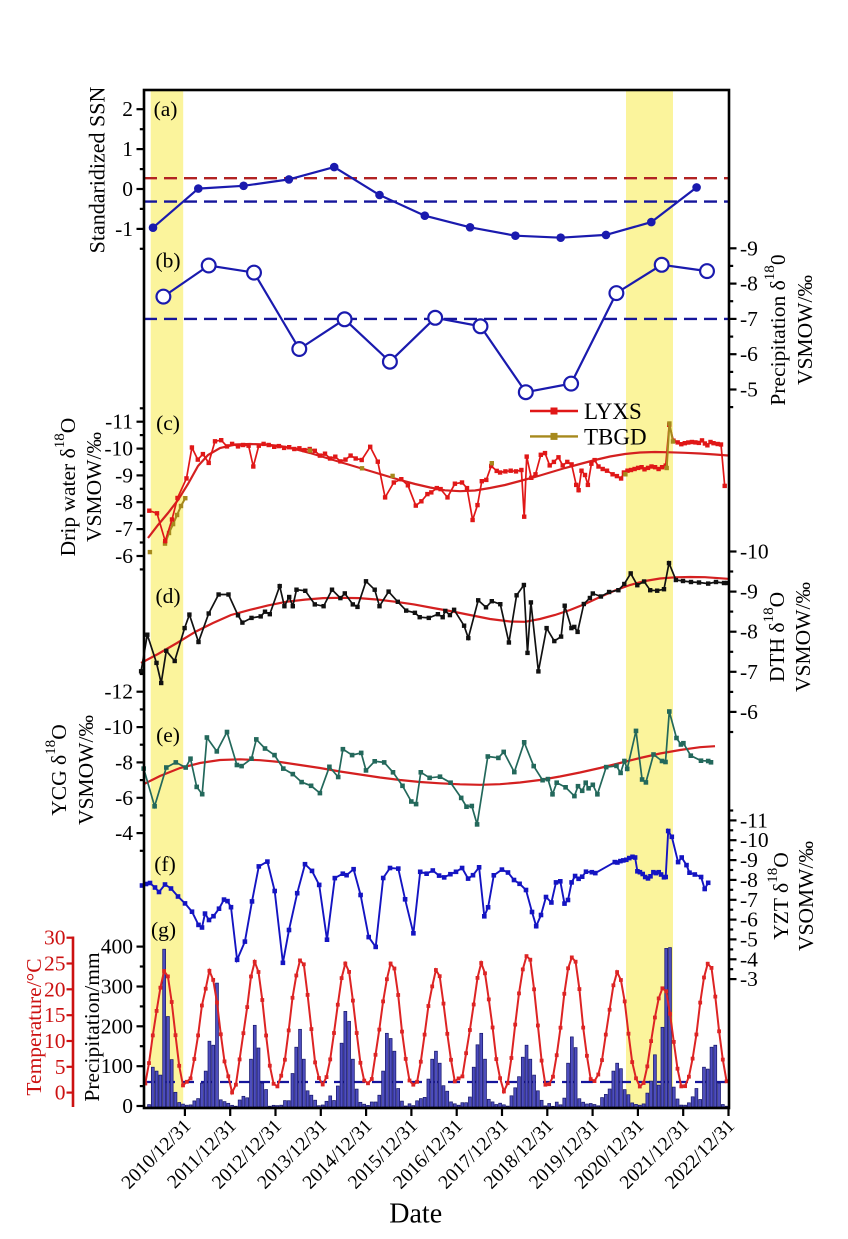  Describe the element at coordinates (166, 109) in the screenshot. I see `svg-text: (a)` at that location.